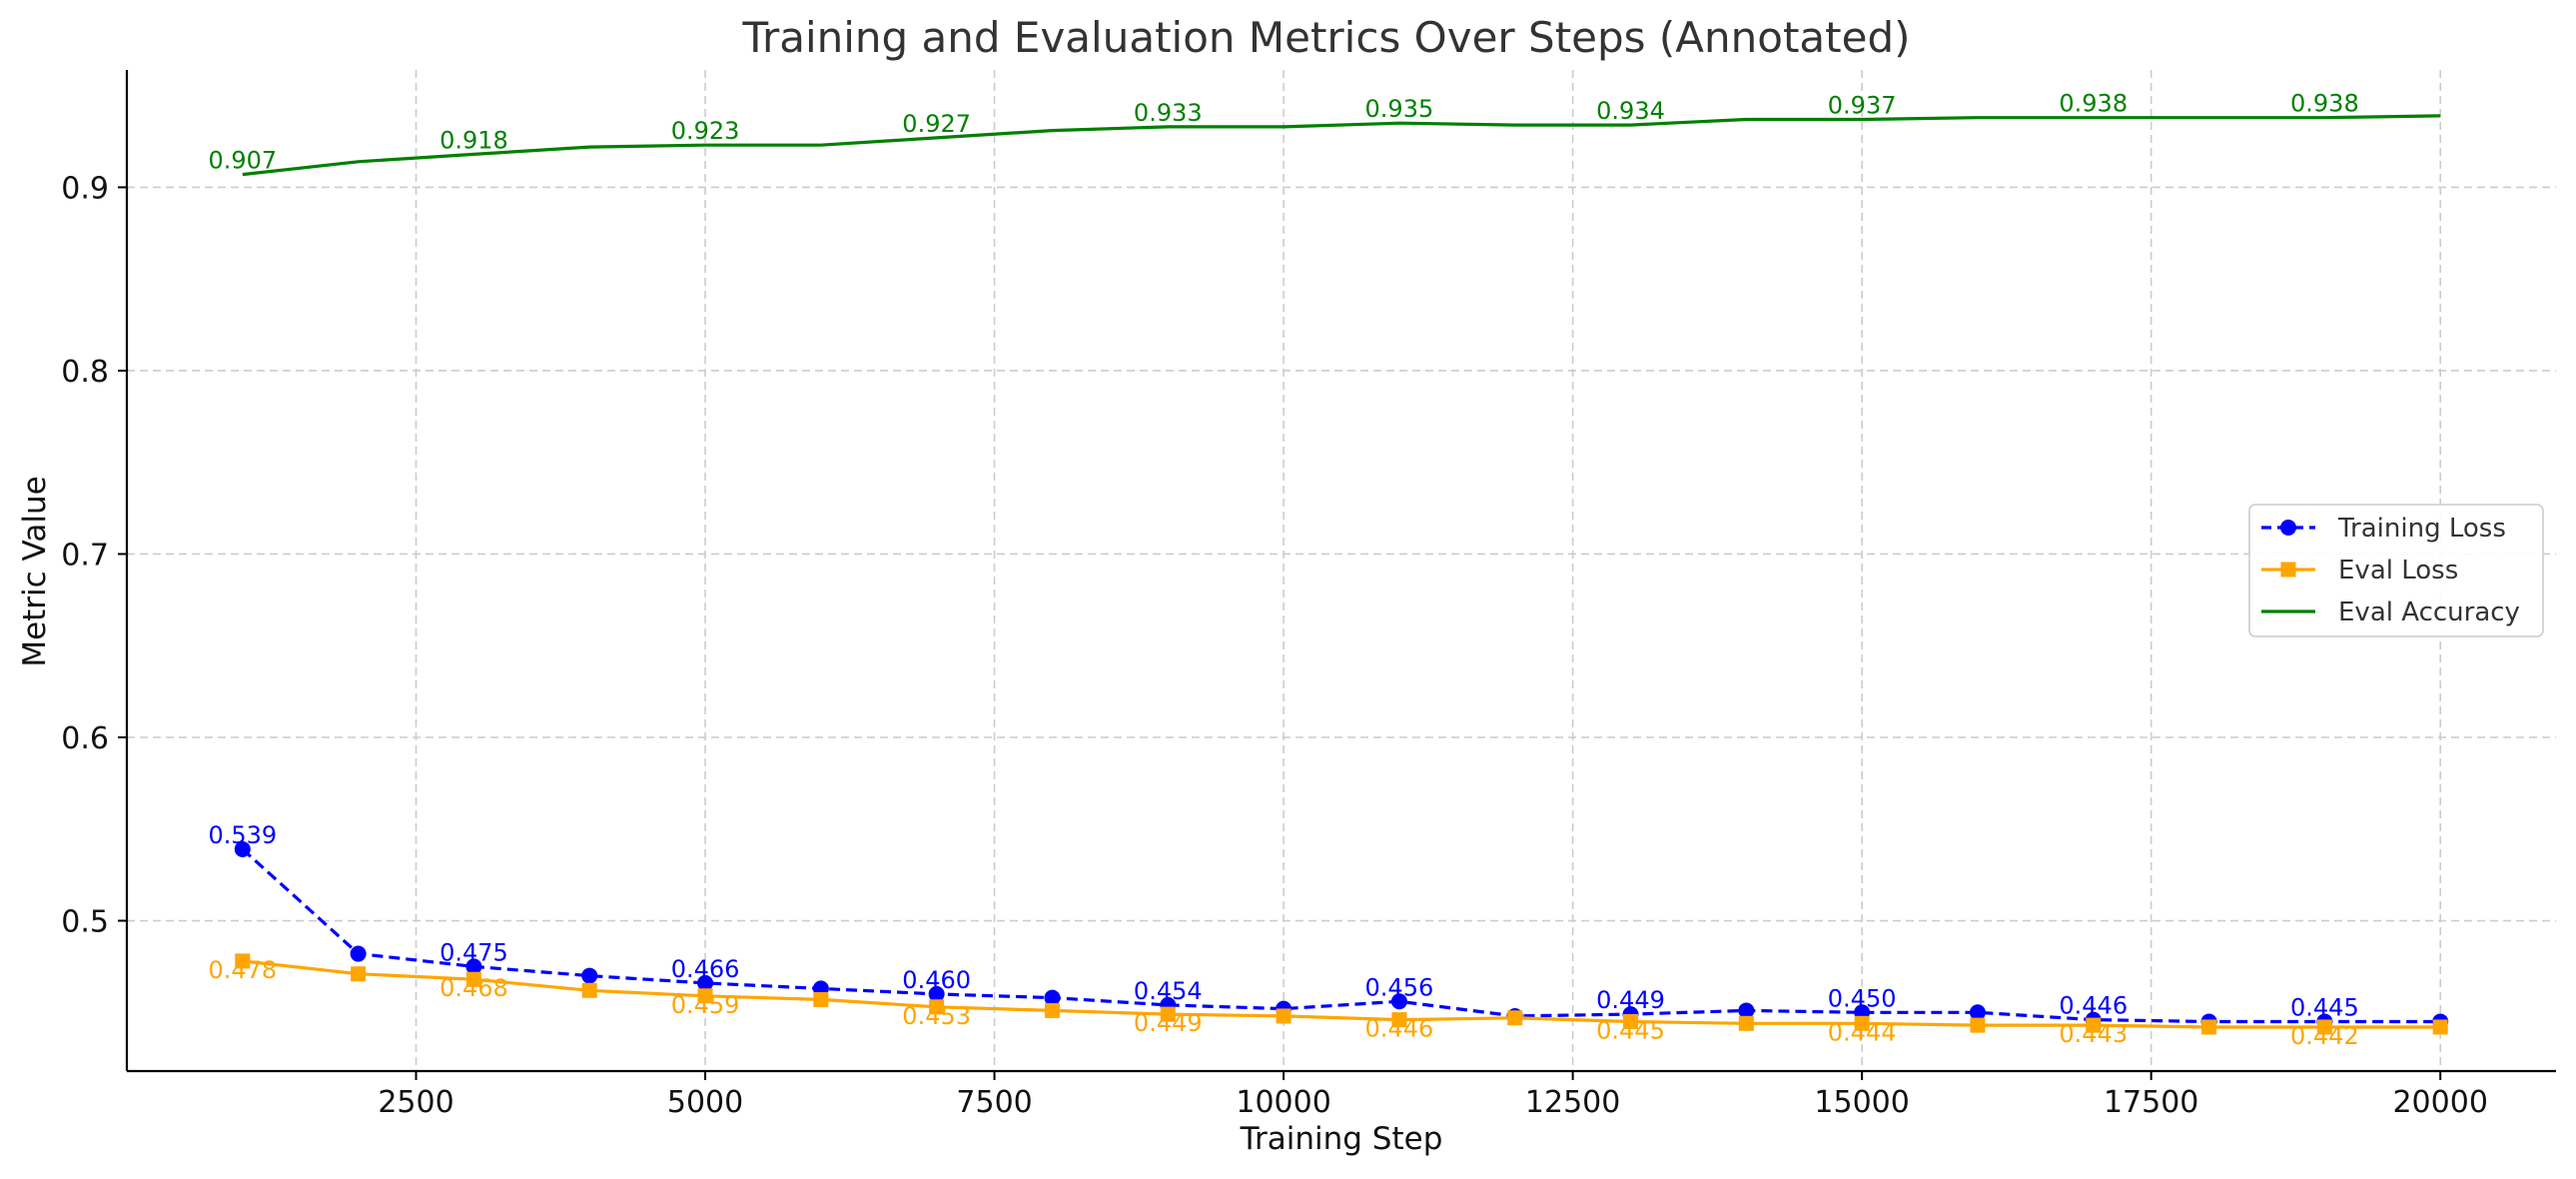  I want to click on eval-loss-series, so click(1341, 994).